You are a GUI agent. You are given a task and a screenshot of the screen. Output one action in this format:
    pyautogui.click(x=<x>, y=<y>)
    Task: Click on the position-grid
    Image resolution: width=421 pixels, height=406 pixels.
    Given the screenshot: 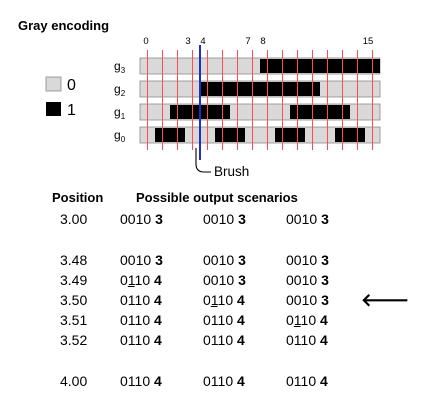 What is the action you would take?
    pyautogui.click(x=260, y=100)
    